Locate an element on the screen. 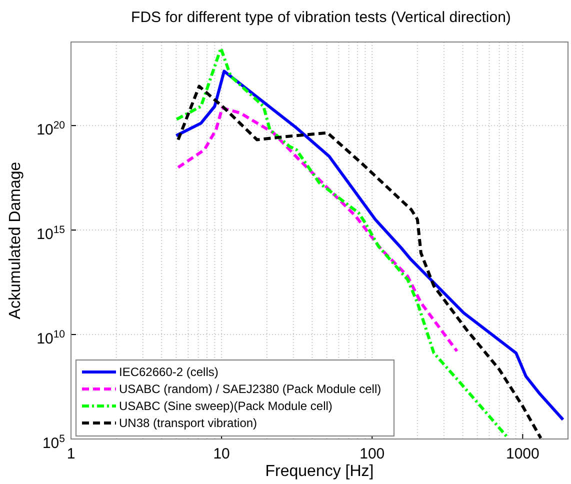 Image resolution: width=571 pixels, height=484 pixels. legend-label: USABC (Sine sweep)(Pack Module cell) is located at coordinates (225, 406).